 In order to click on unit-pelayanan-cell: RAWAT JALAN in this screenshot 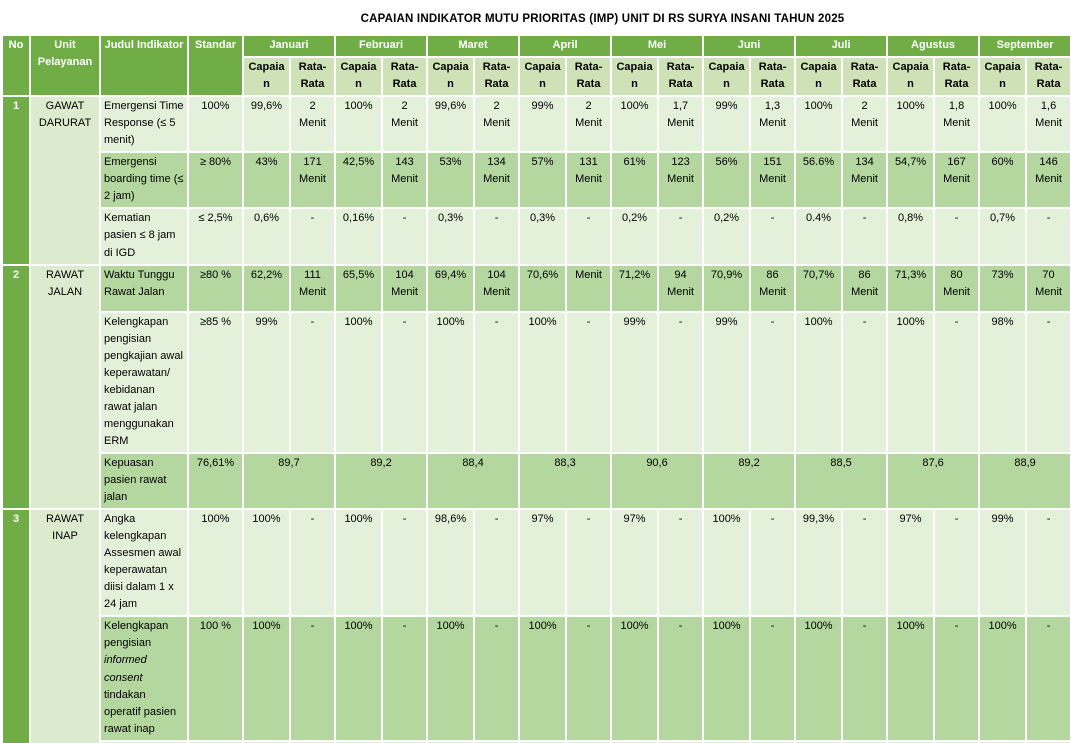, I will do `click(65, 387)`.